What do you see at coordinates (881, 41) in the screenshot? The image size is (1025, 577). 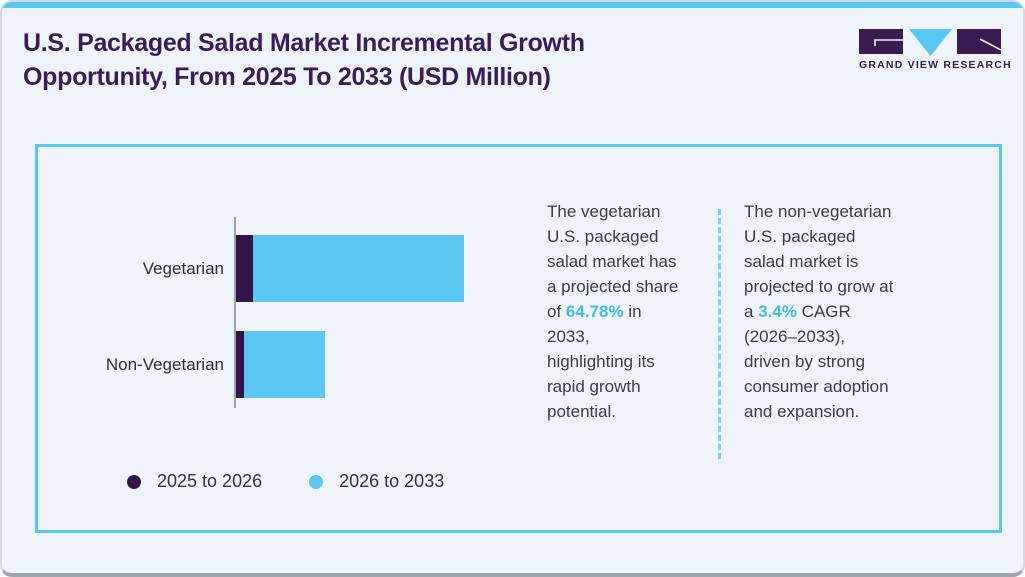 I see `logo-g-block-icon` at bounding box center [881, 41].